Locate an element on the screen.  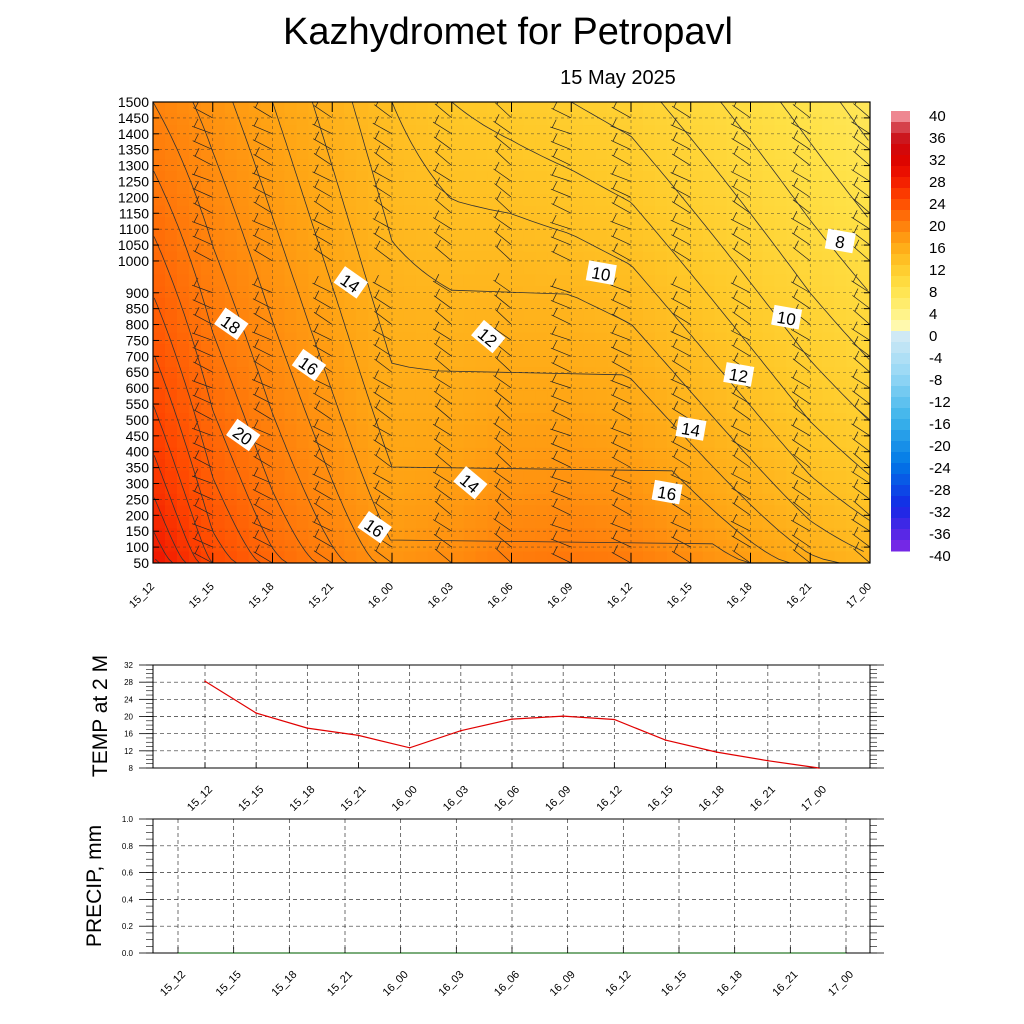
colorbar-label: -36 is located at coordinates (940, 534).